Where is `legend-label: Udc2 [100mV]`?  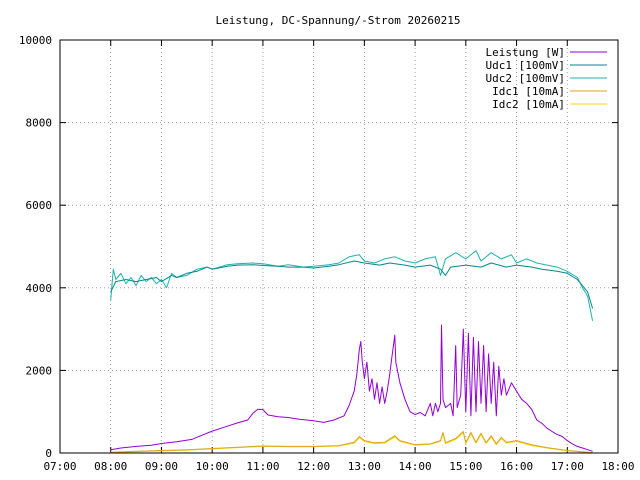
legend-label: Udc2 [100mV] is located at coordinates (525, 78).